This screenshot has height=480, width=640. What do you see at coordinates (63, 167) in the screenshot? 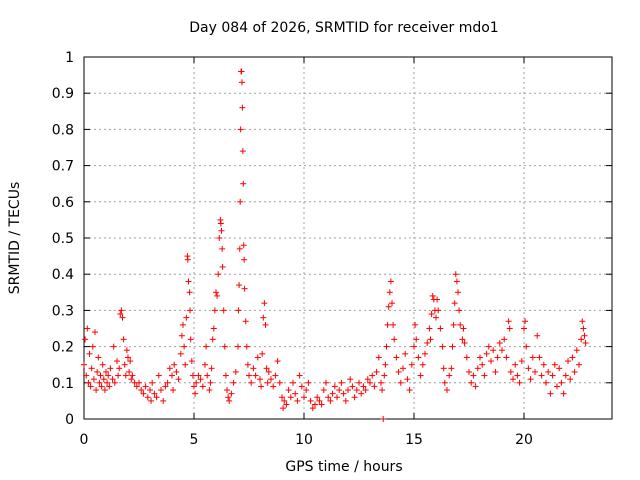
I see `y-tick-label: 0.7` at bounding box center [63, 167].